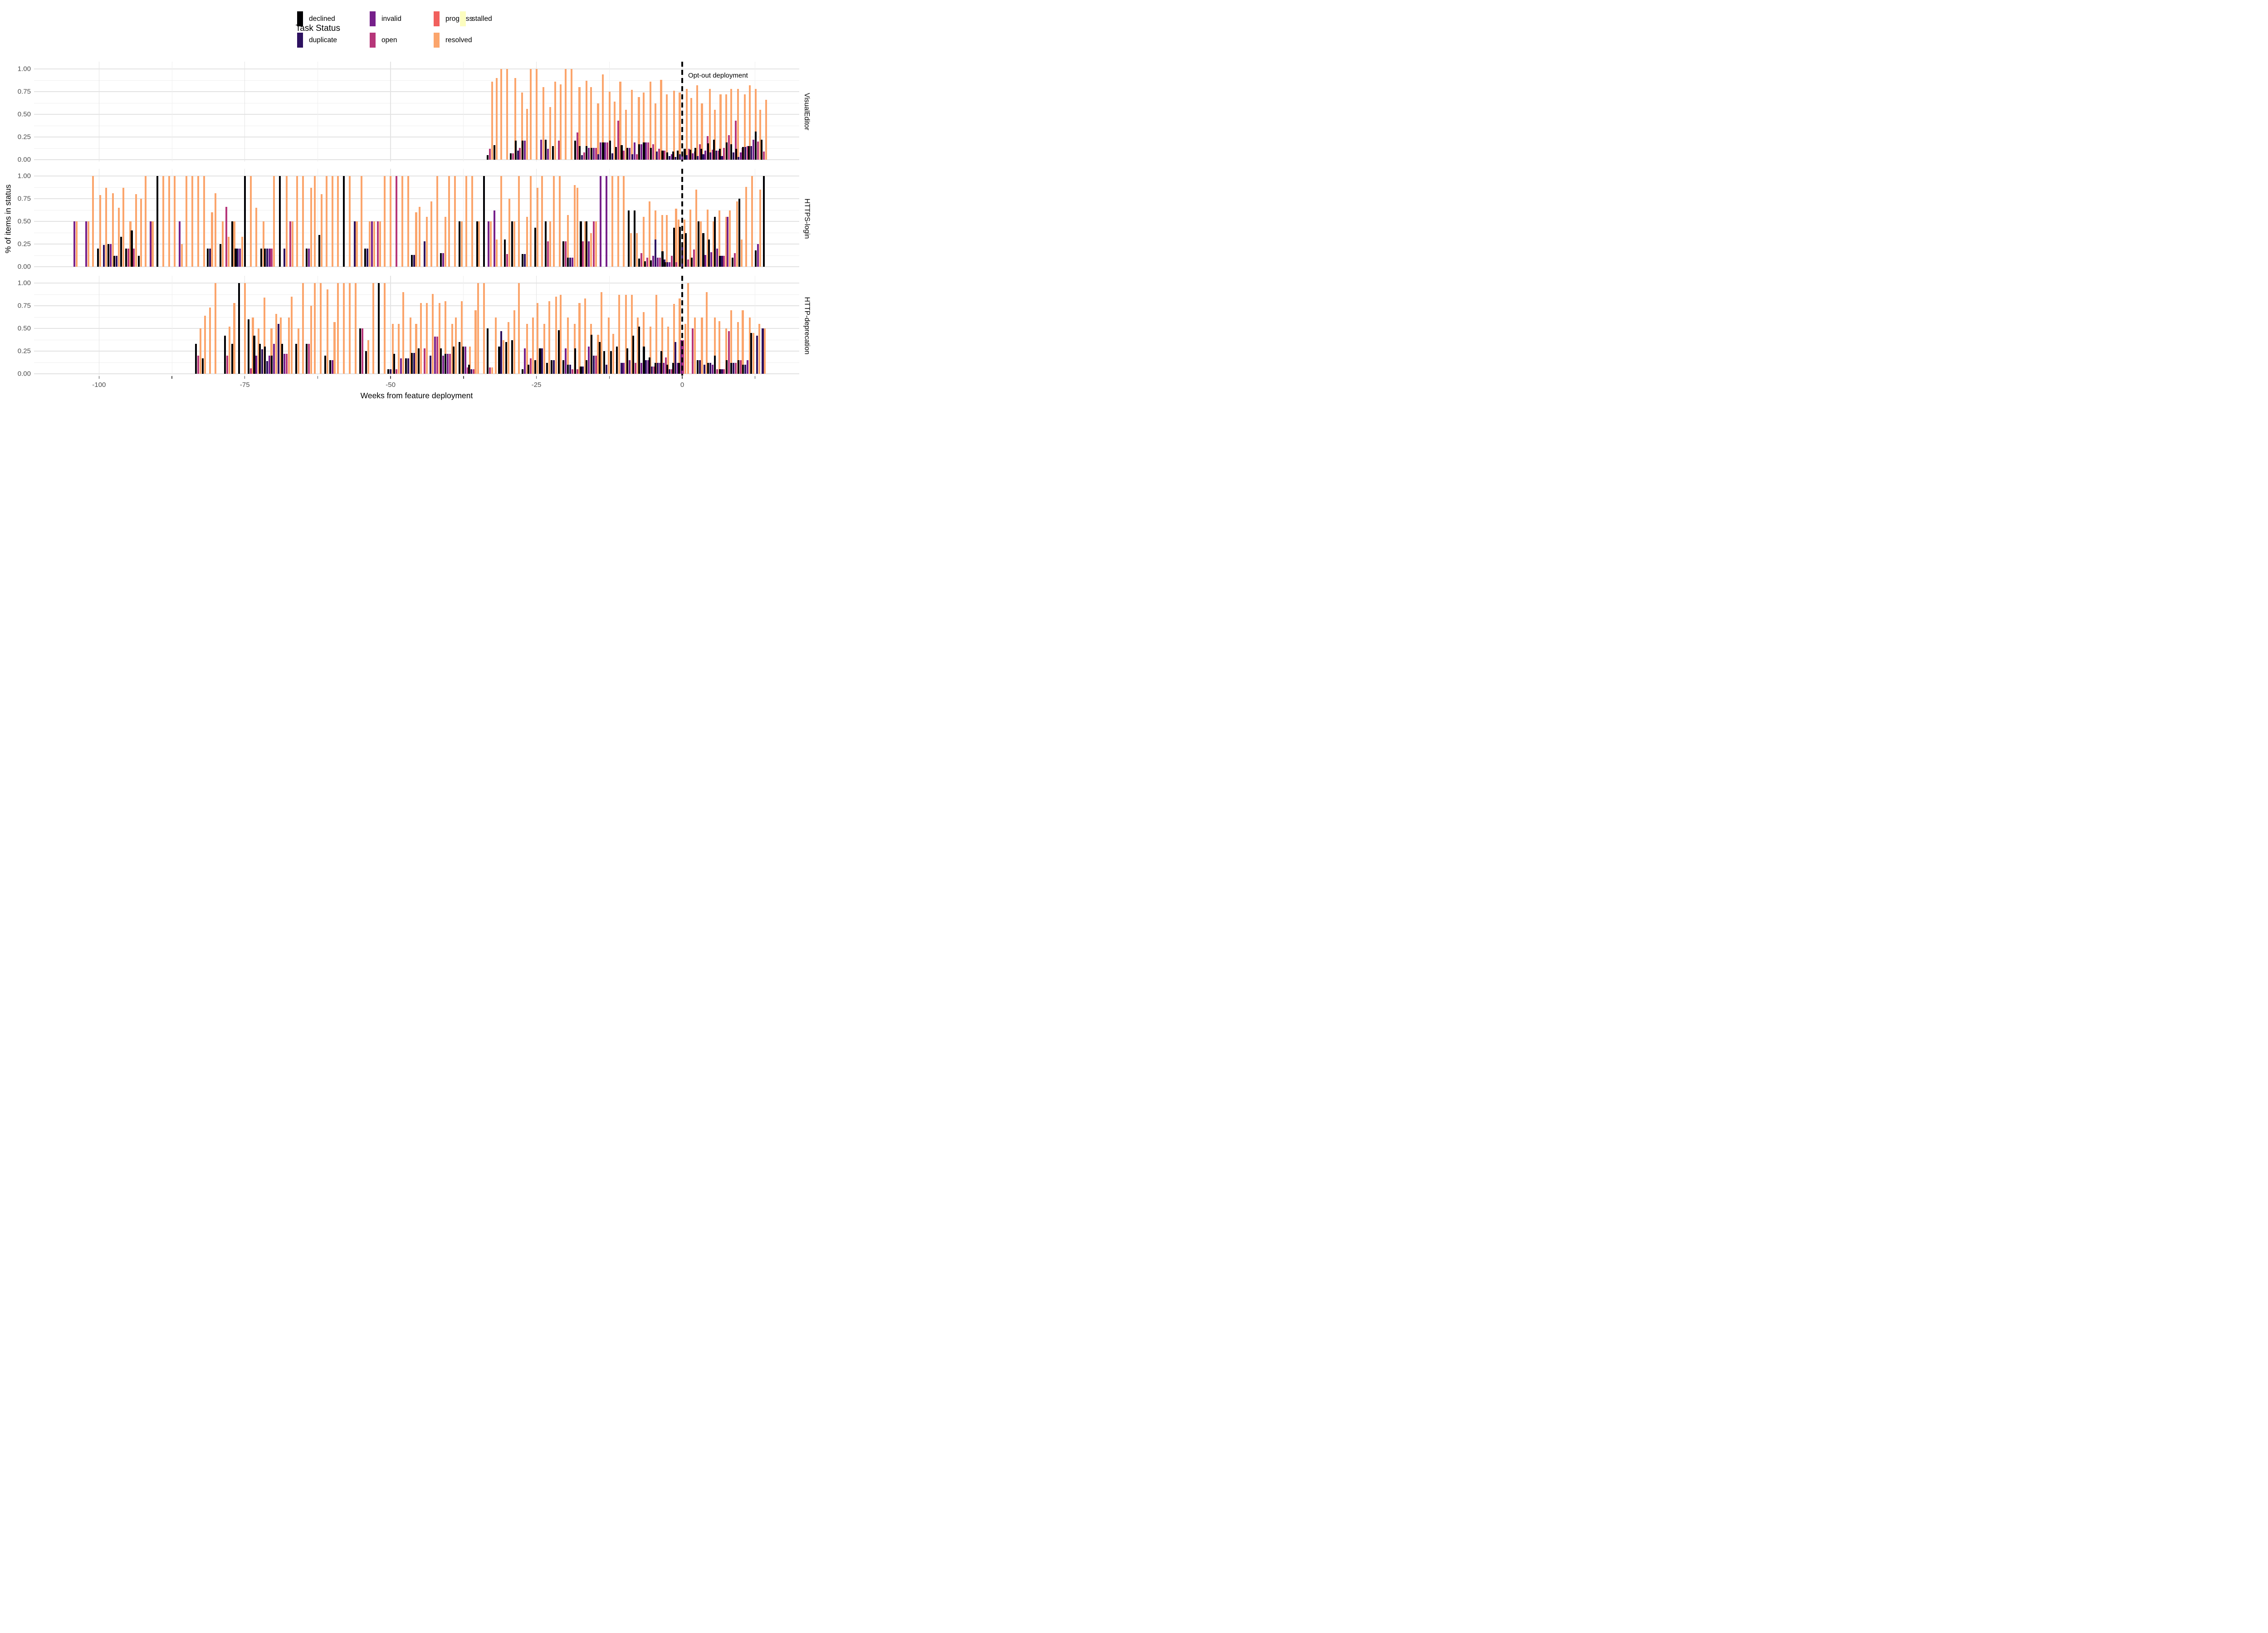 This screenshot has width=2268, height=1633. I want to click on major-gridline-y, so click(416, 373).